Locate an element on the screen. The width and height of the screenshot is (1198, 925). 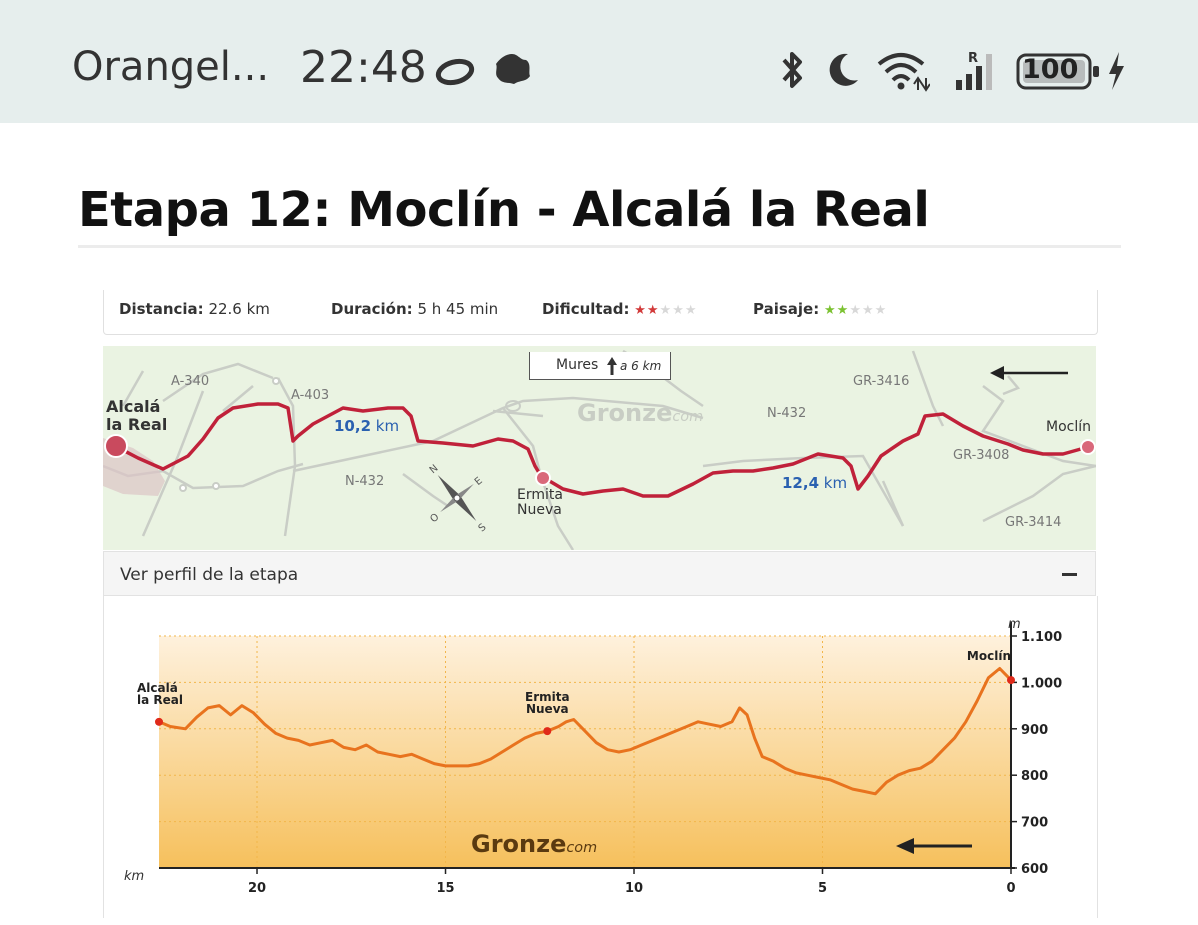
x-axis-label: km is located at coordinates (134, 876).